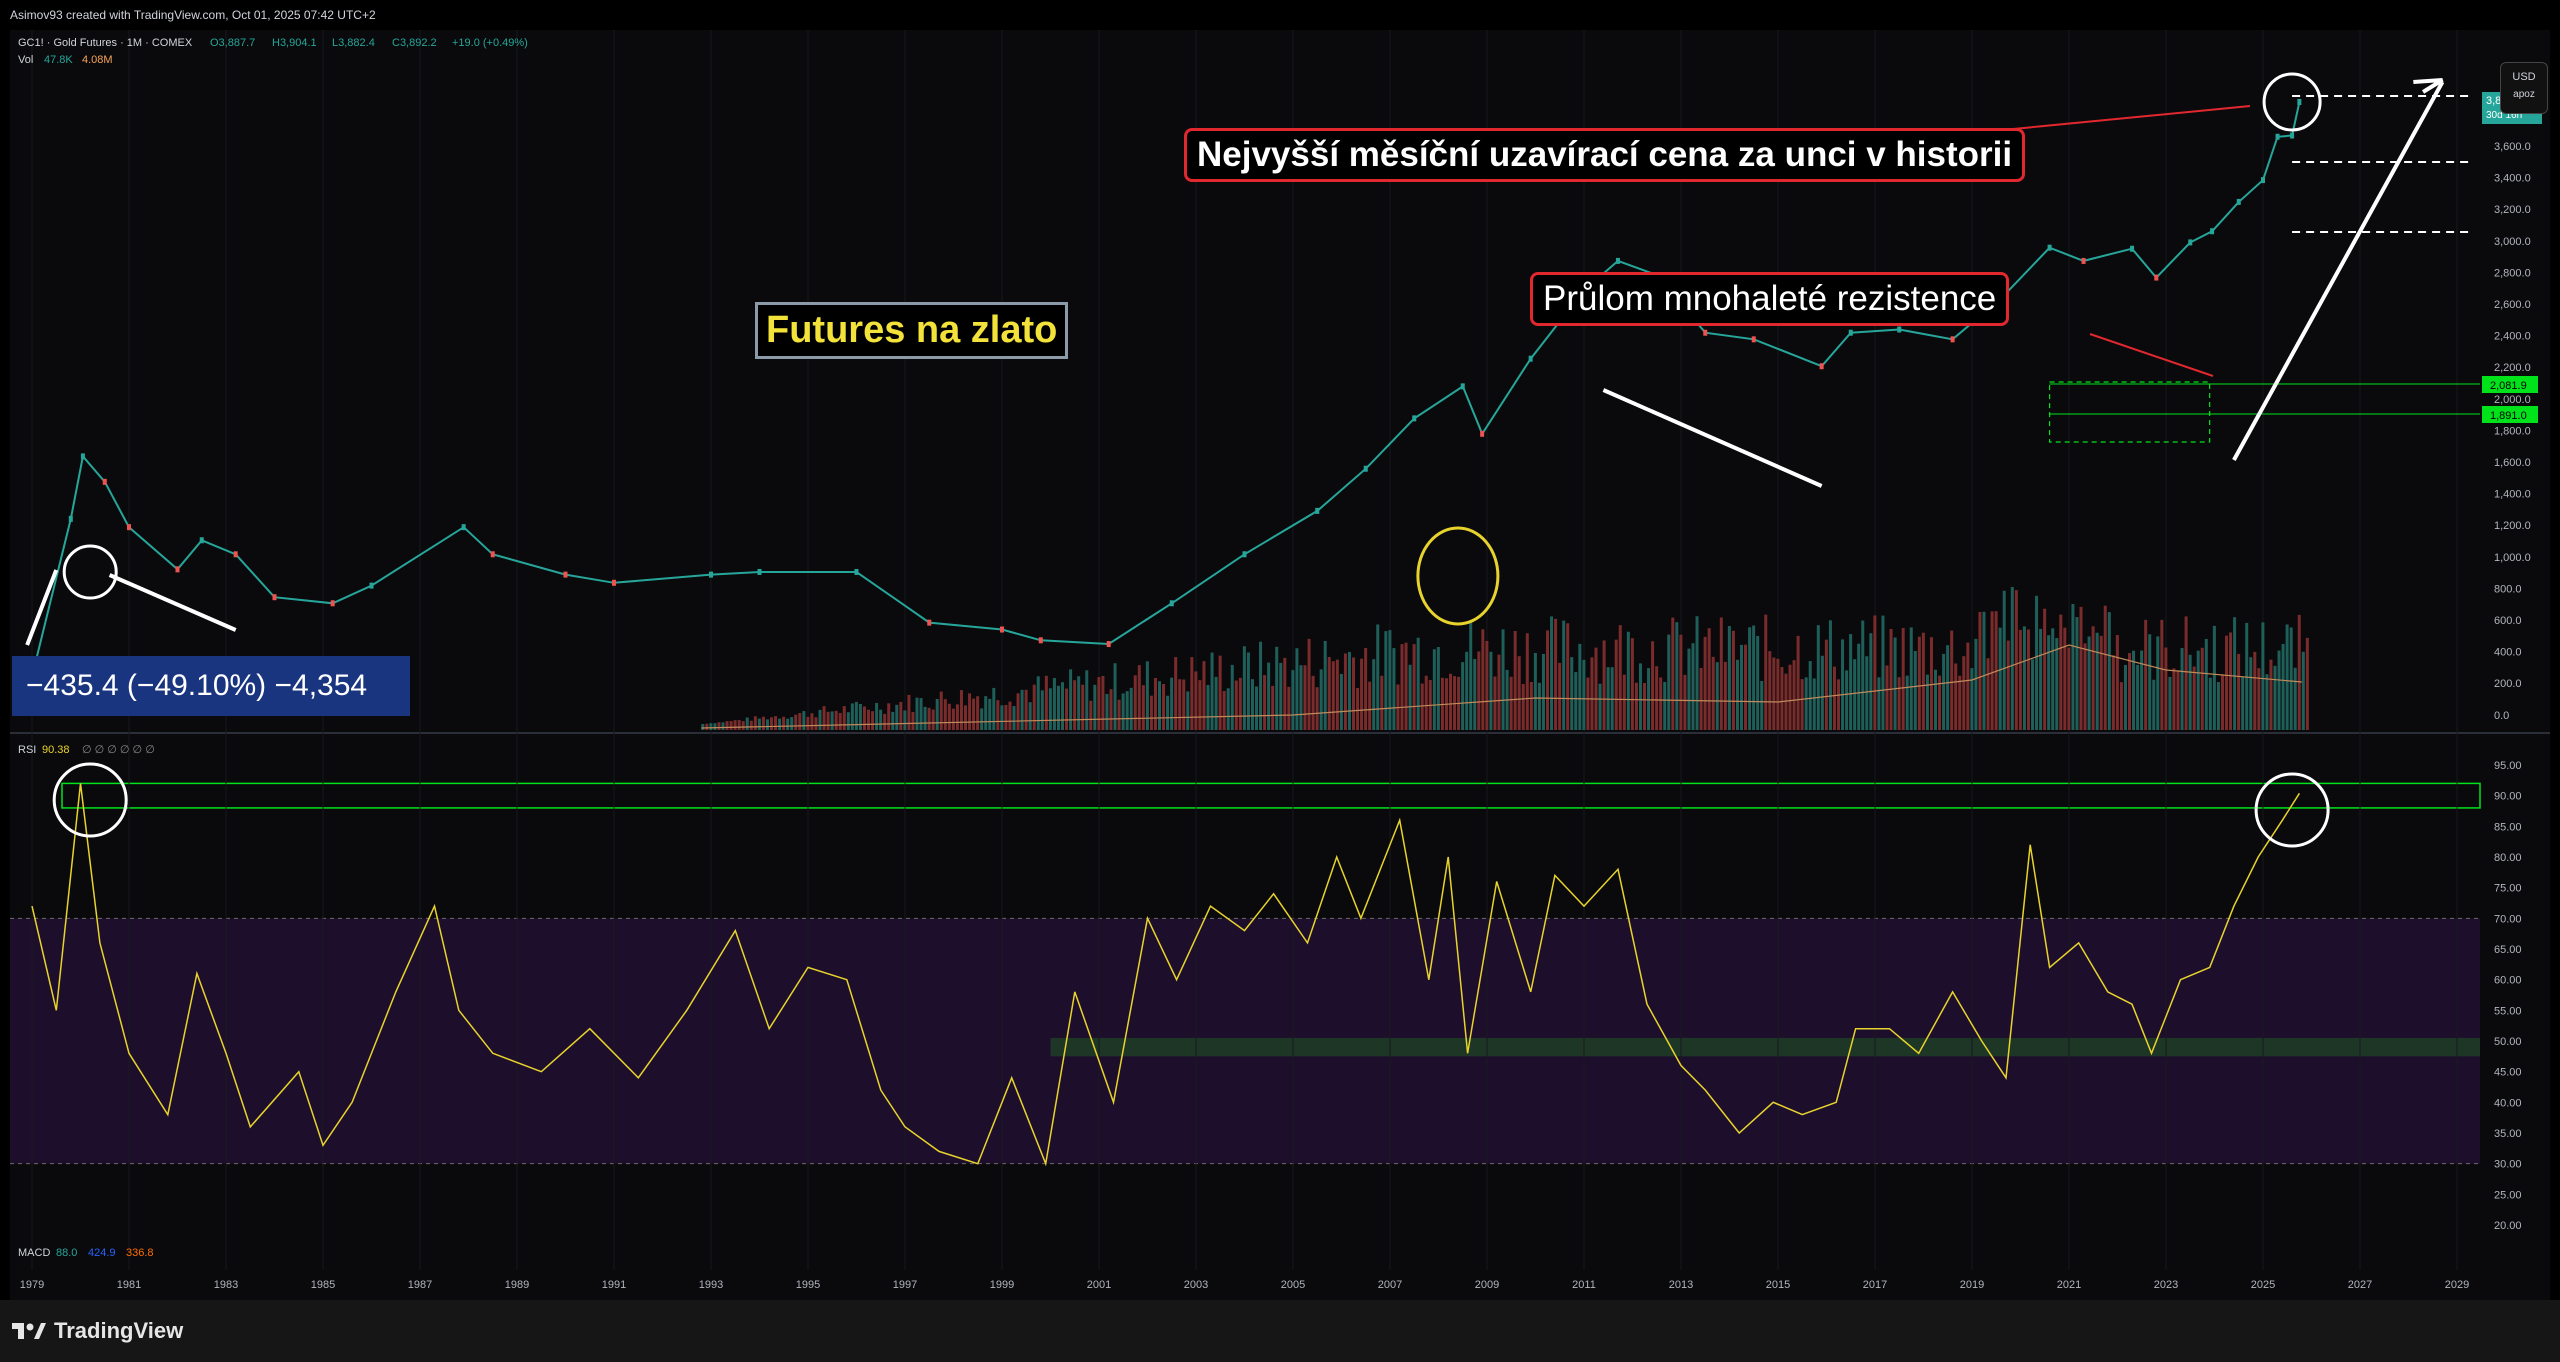  I want to click on level-hi-text: 2,081.9, so click(2508, 386).